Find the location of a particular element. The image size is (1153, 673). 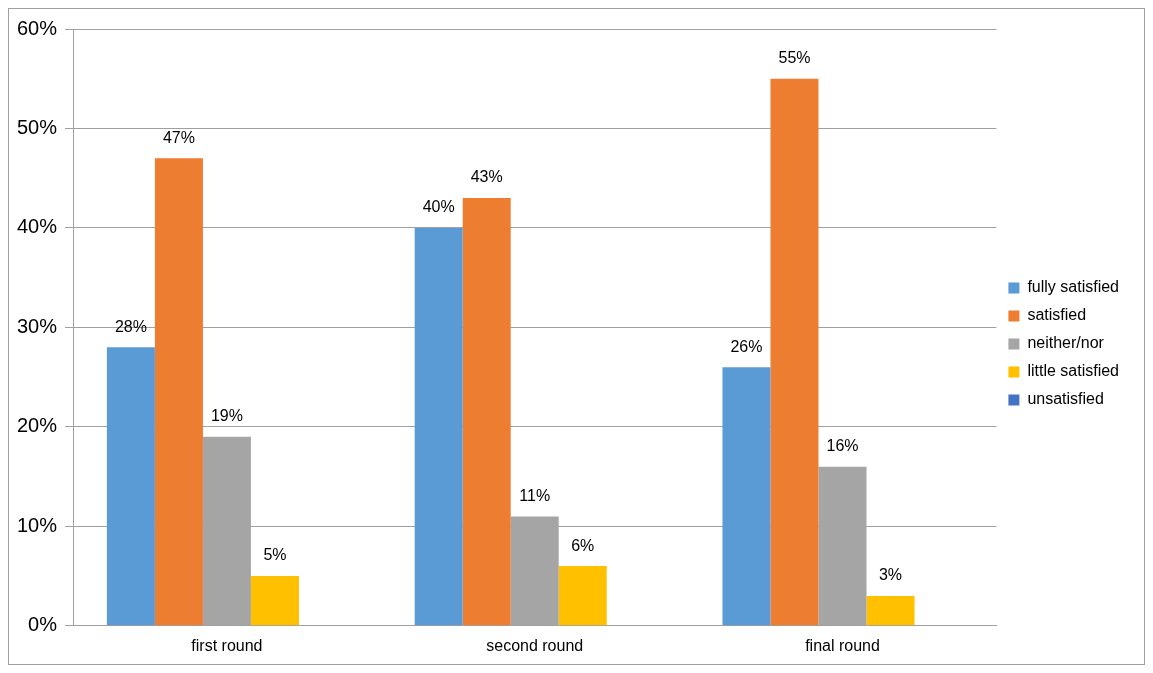

legend-label: unsatisfied is located at coordinates (1065, 399).